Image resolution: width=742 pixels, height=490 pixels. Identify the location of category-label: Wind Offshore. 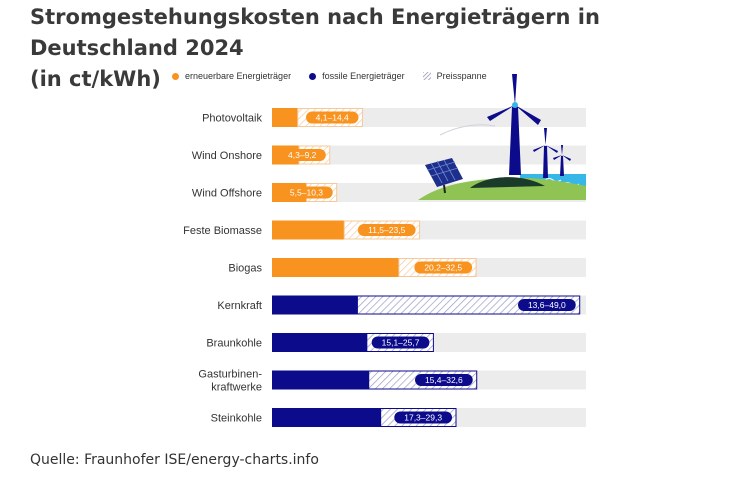
(227, 194).